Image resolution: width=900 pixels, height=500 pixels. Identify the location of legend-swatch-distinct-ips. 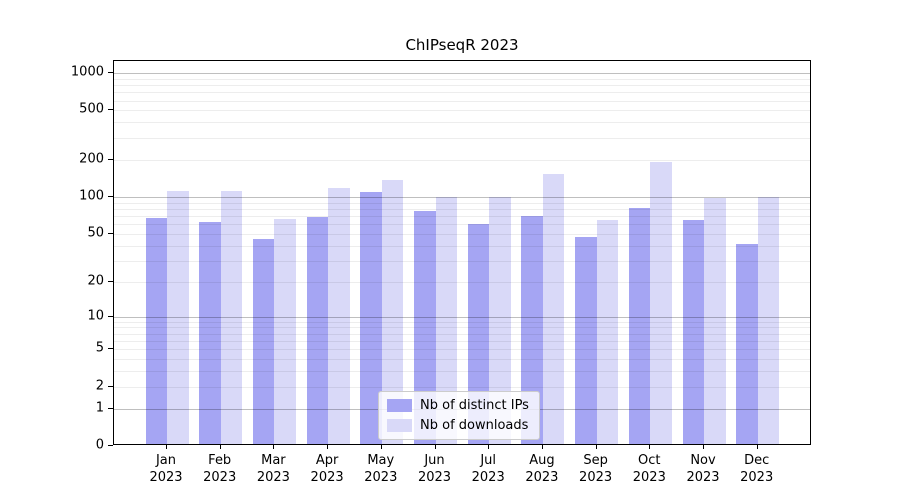
(399, 405).